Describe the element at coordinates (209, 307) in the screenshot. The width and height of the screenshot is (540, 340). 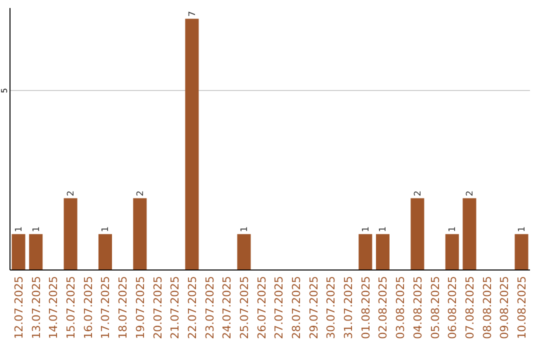
I see `x-tick-label: 23.07.2025` at that location.